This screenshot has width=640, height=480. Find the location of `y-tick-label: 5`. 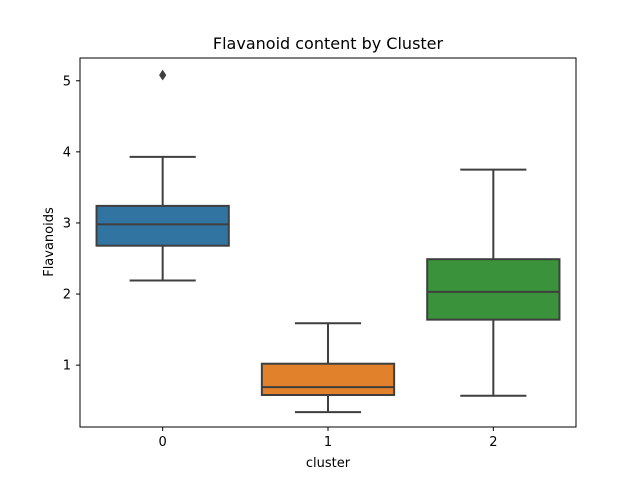

y-tick-label: 5 is located at coordinates (67, 81).